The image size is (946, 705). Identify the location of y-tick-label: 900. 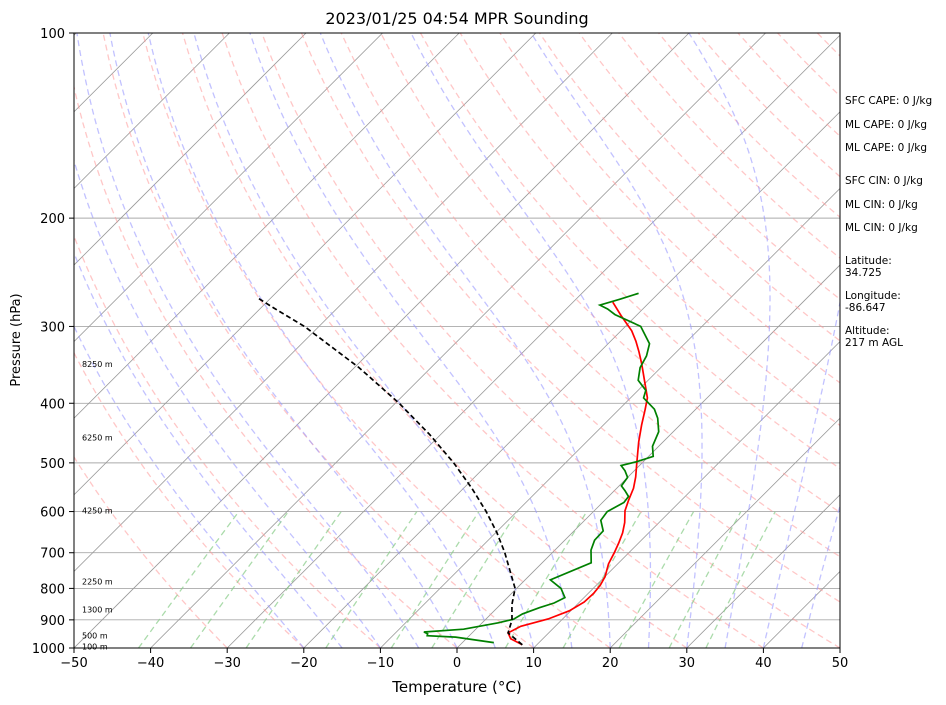
(52, 621).